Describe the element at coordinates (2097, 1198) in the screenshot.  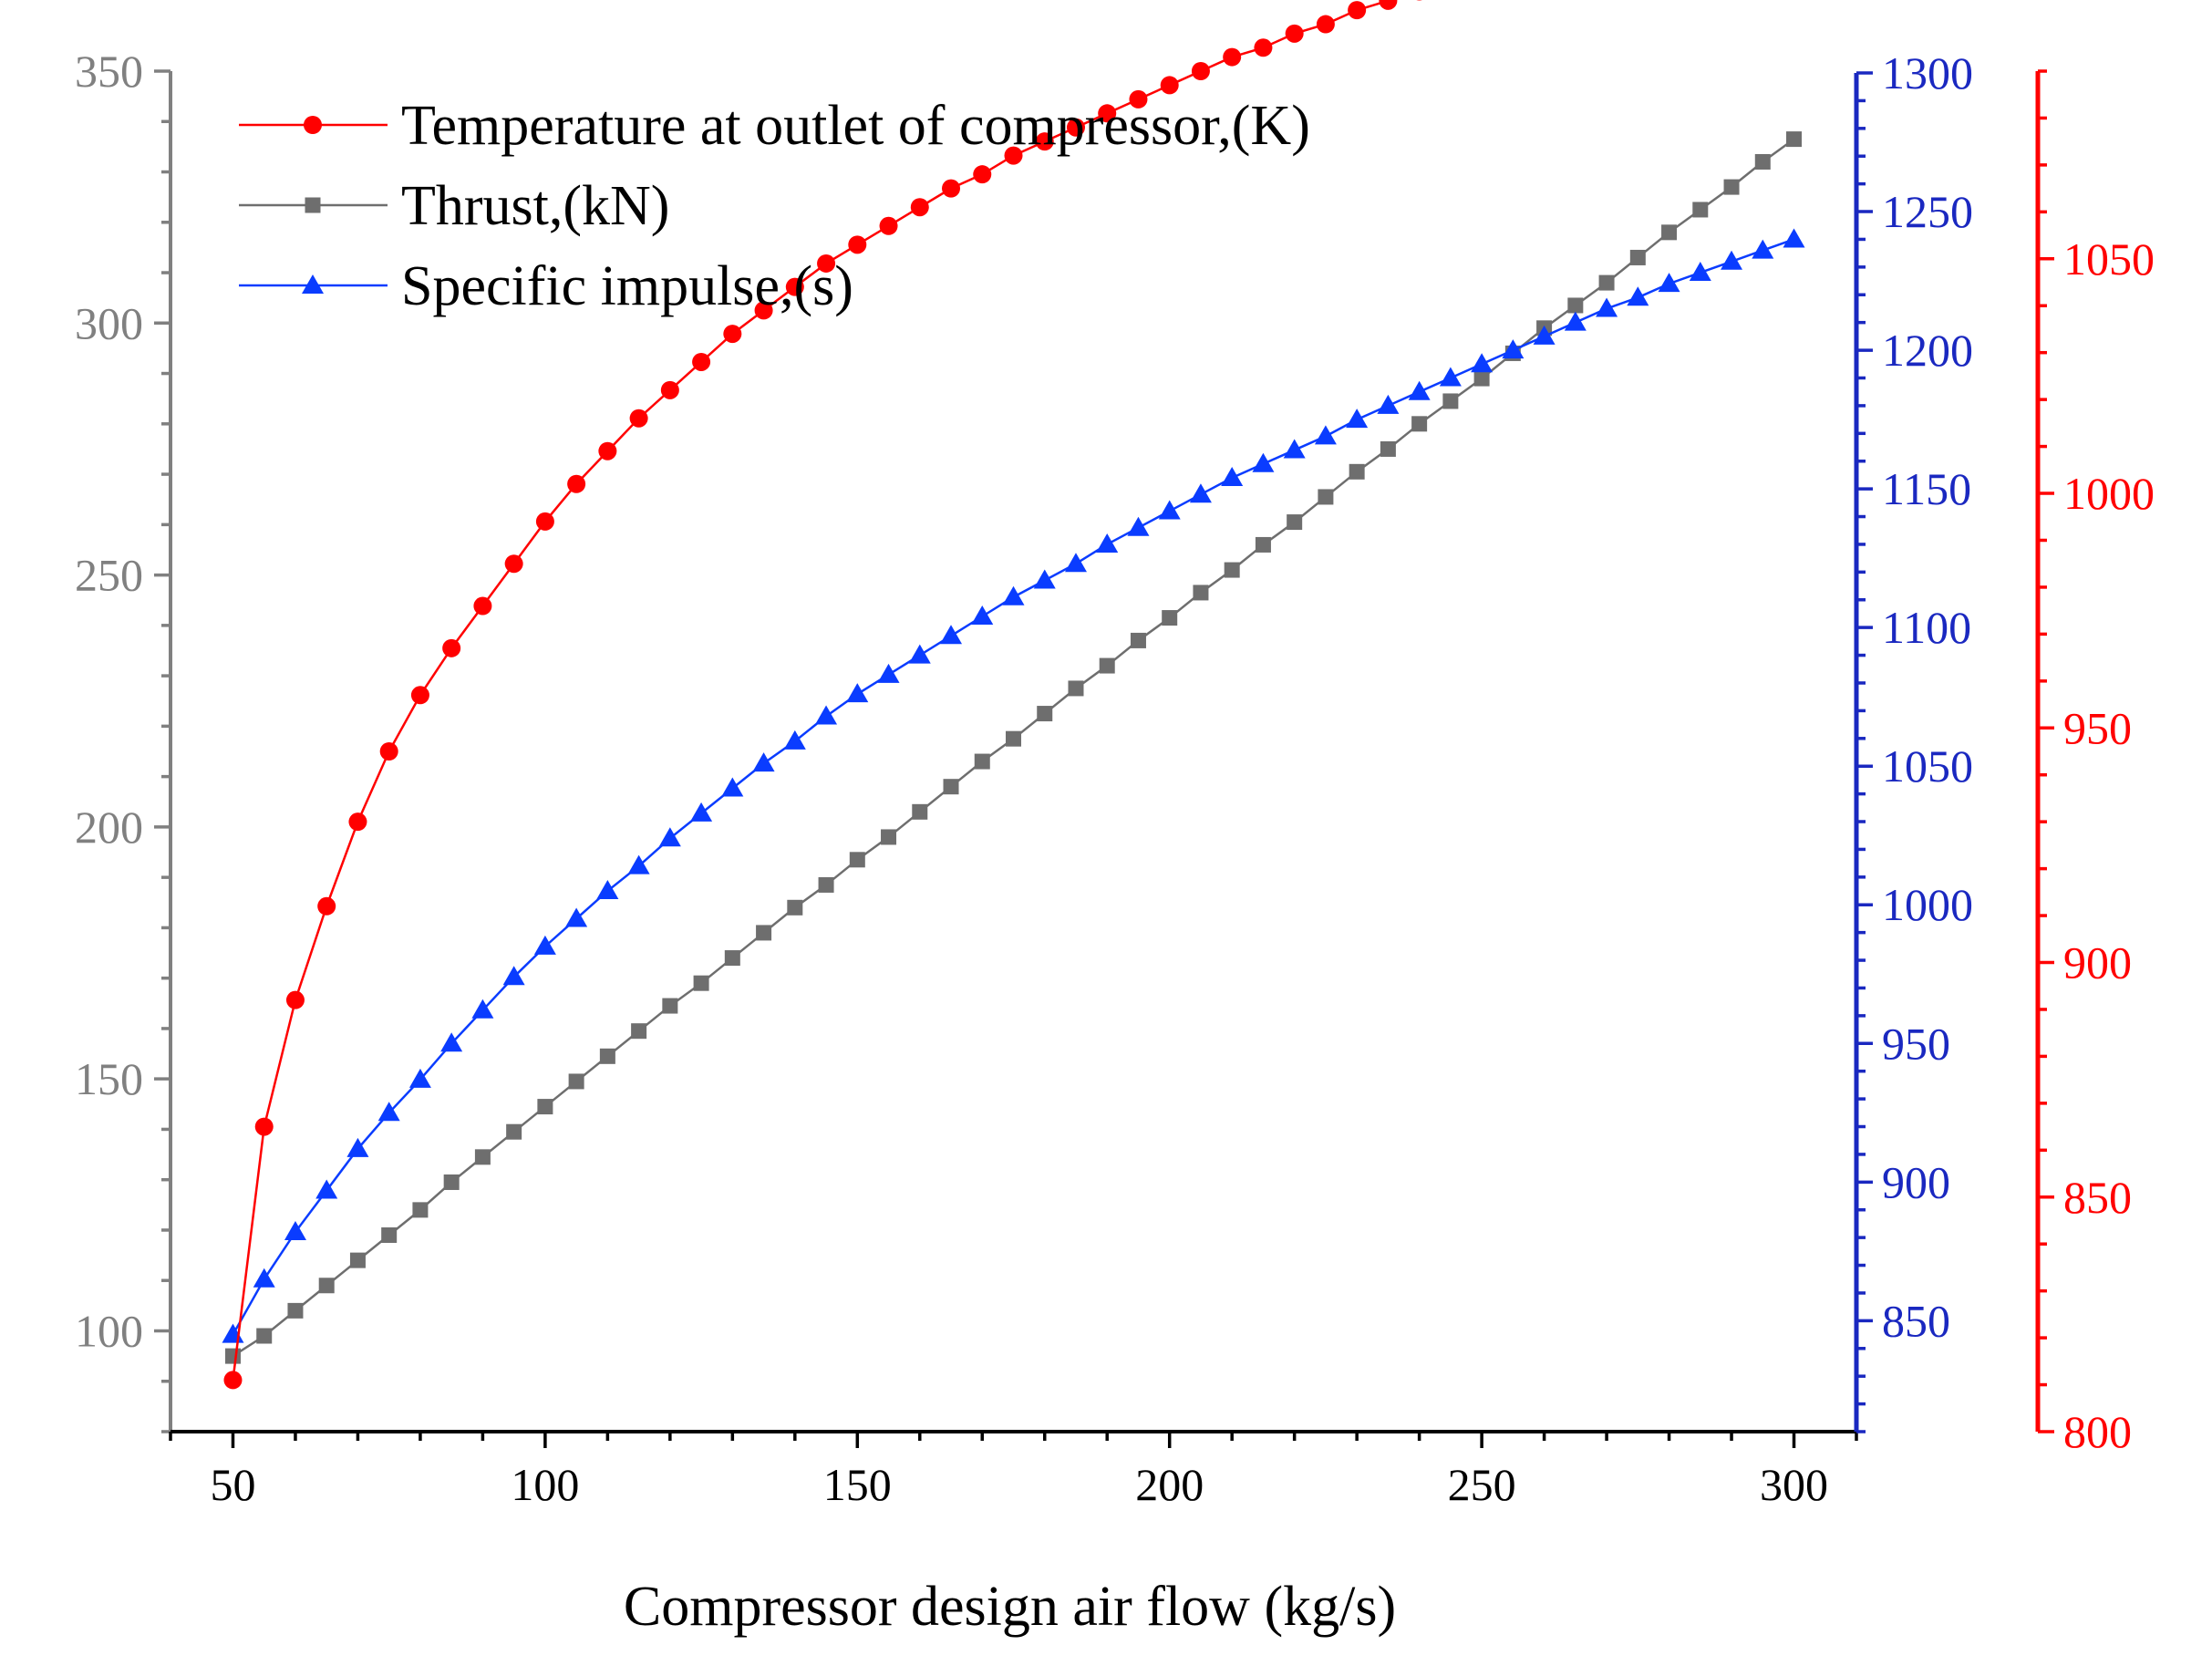
I see `red-axis-tick-label: 850` at that location.